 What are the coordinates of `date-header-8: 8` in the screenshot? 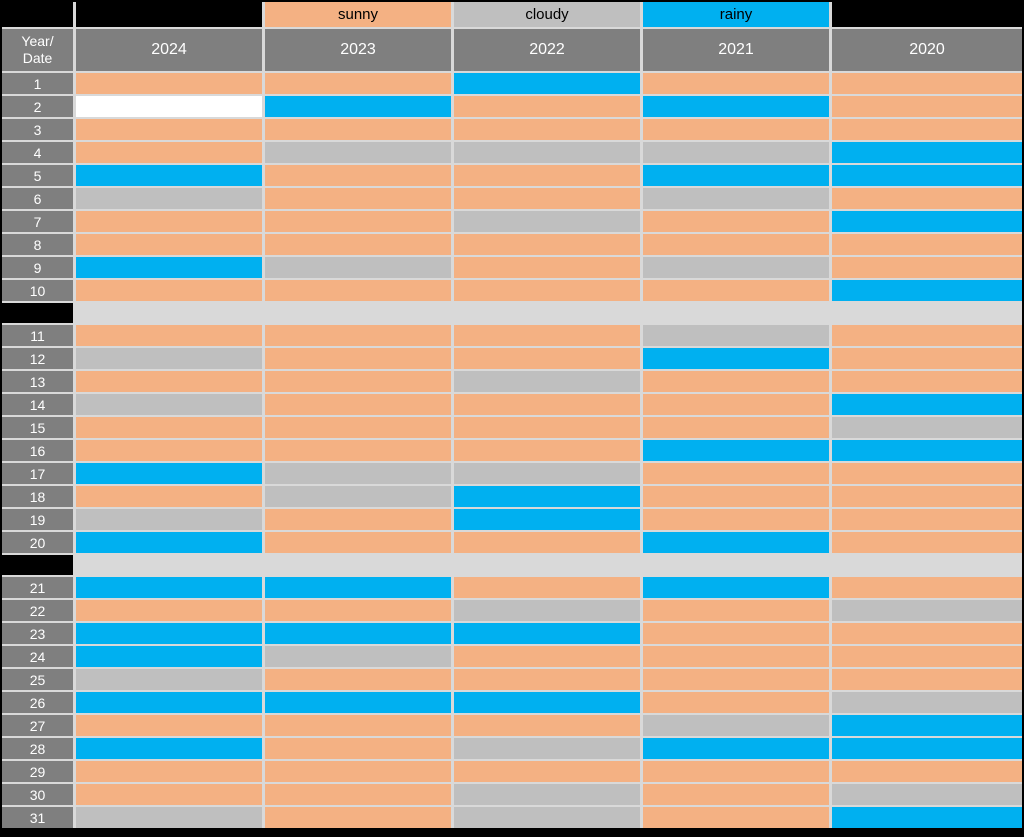 It's located at (37, 244).